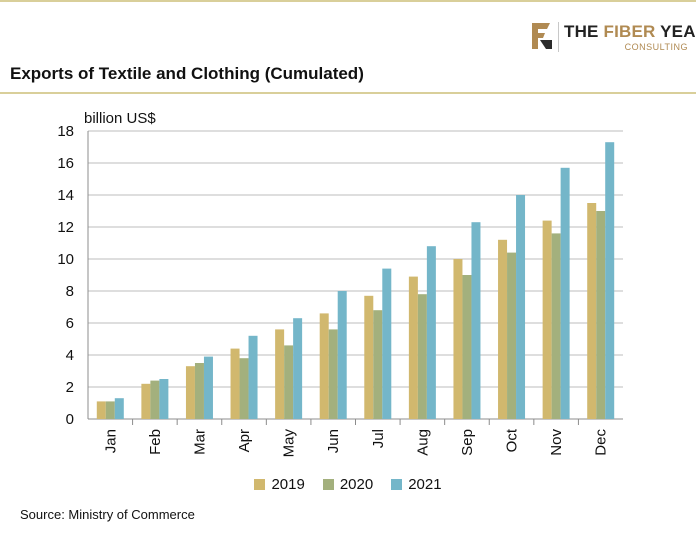 Image resolution: width=696 pixels, height=560 pixels. I want to click on bar-2021-sep, so click(476, 320).